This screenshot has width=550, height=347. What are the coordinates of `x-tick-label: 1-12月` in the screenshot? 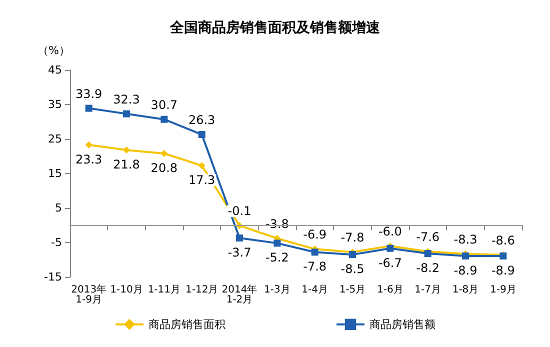 It's located at (201, 290).